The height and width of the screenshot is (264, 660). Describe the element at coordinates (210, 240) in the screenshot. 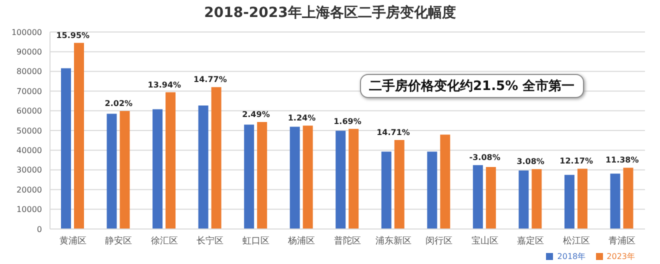

I see `x-tick-label: 长宁区` at that location.